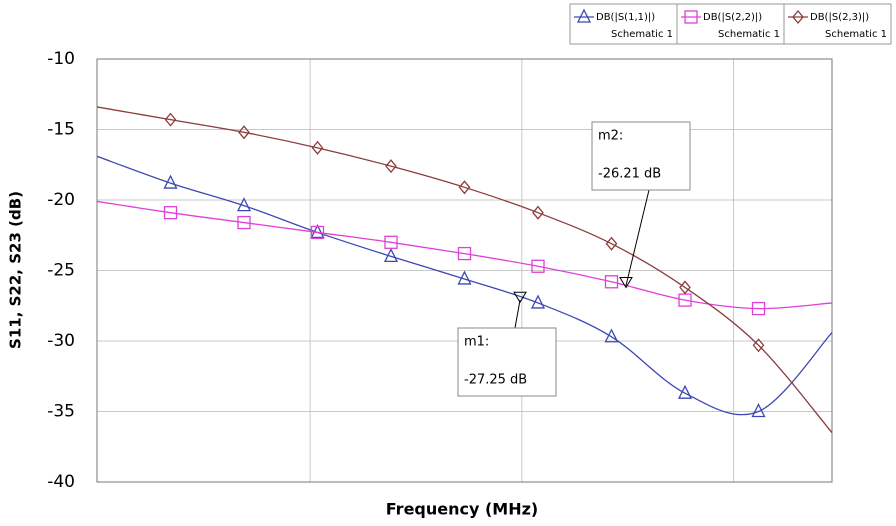  What do you see at coordinates (629, 174) in the screenshot?
I see `annotation-label: -26.21 dB` at bounding box center [629, 174].